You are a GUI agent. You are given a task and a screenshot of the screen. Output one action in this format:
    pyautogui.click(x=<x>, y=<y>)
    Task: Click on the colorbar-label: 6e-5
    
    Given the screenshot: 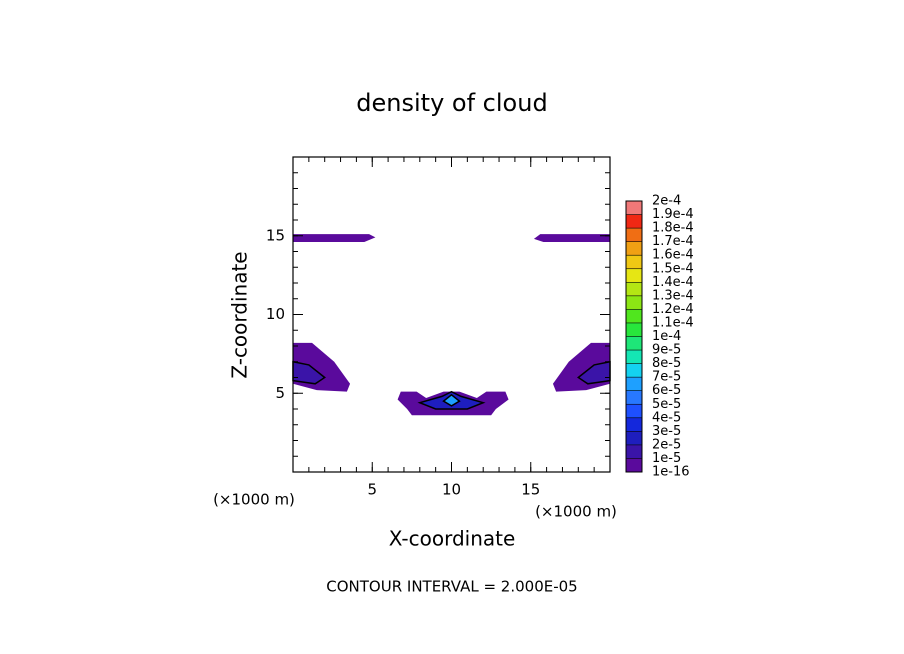 What is the action you would take?
    pyautogui.click(x=666, y=390)
    